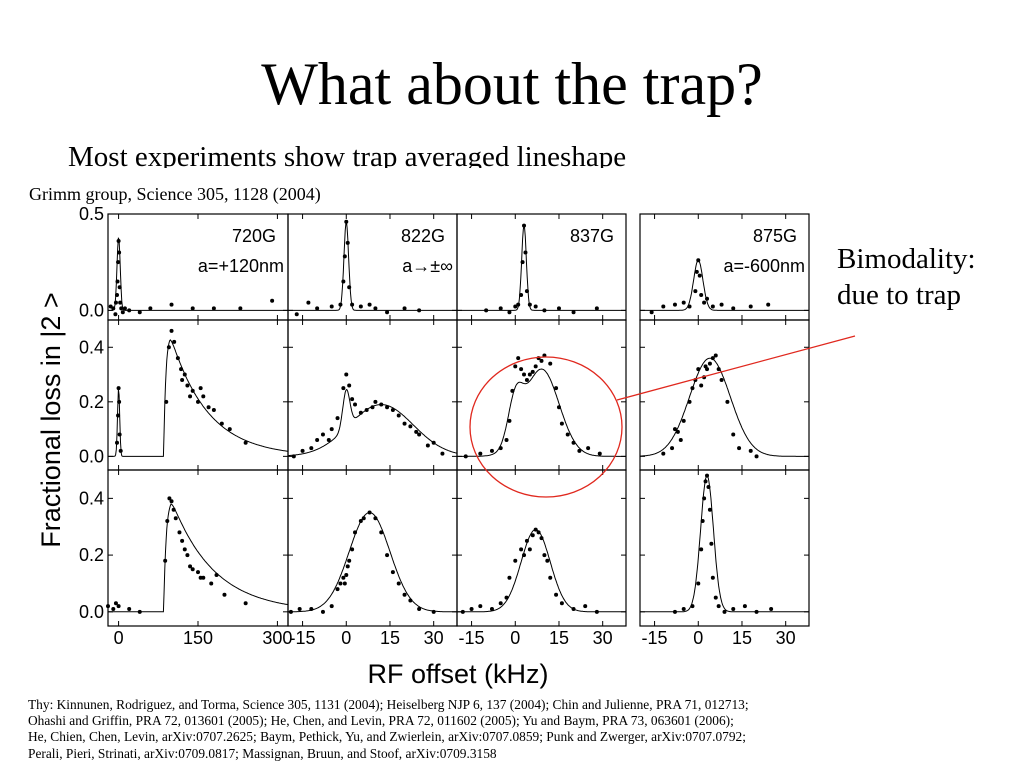  I want to click on field-label: 720G, so click(254, 236).